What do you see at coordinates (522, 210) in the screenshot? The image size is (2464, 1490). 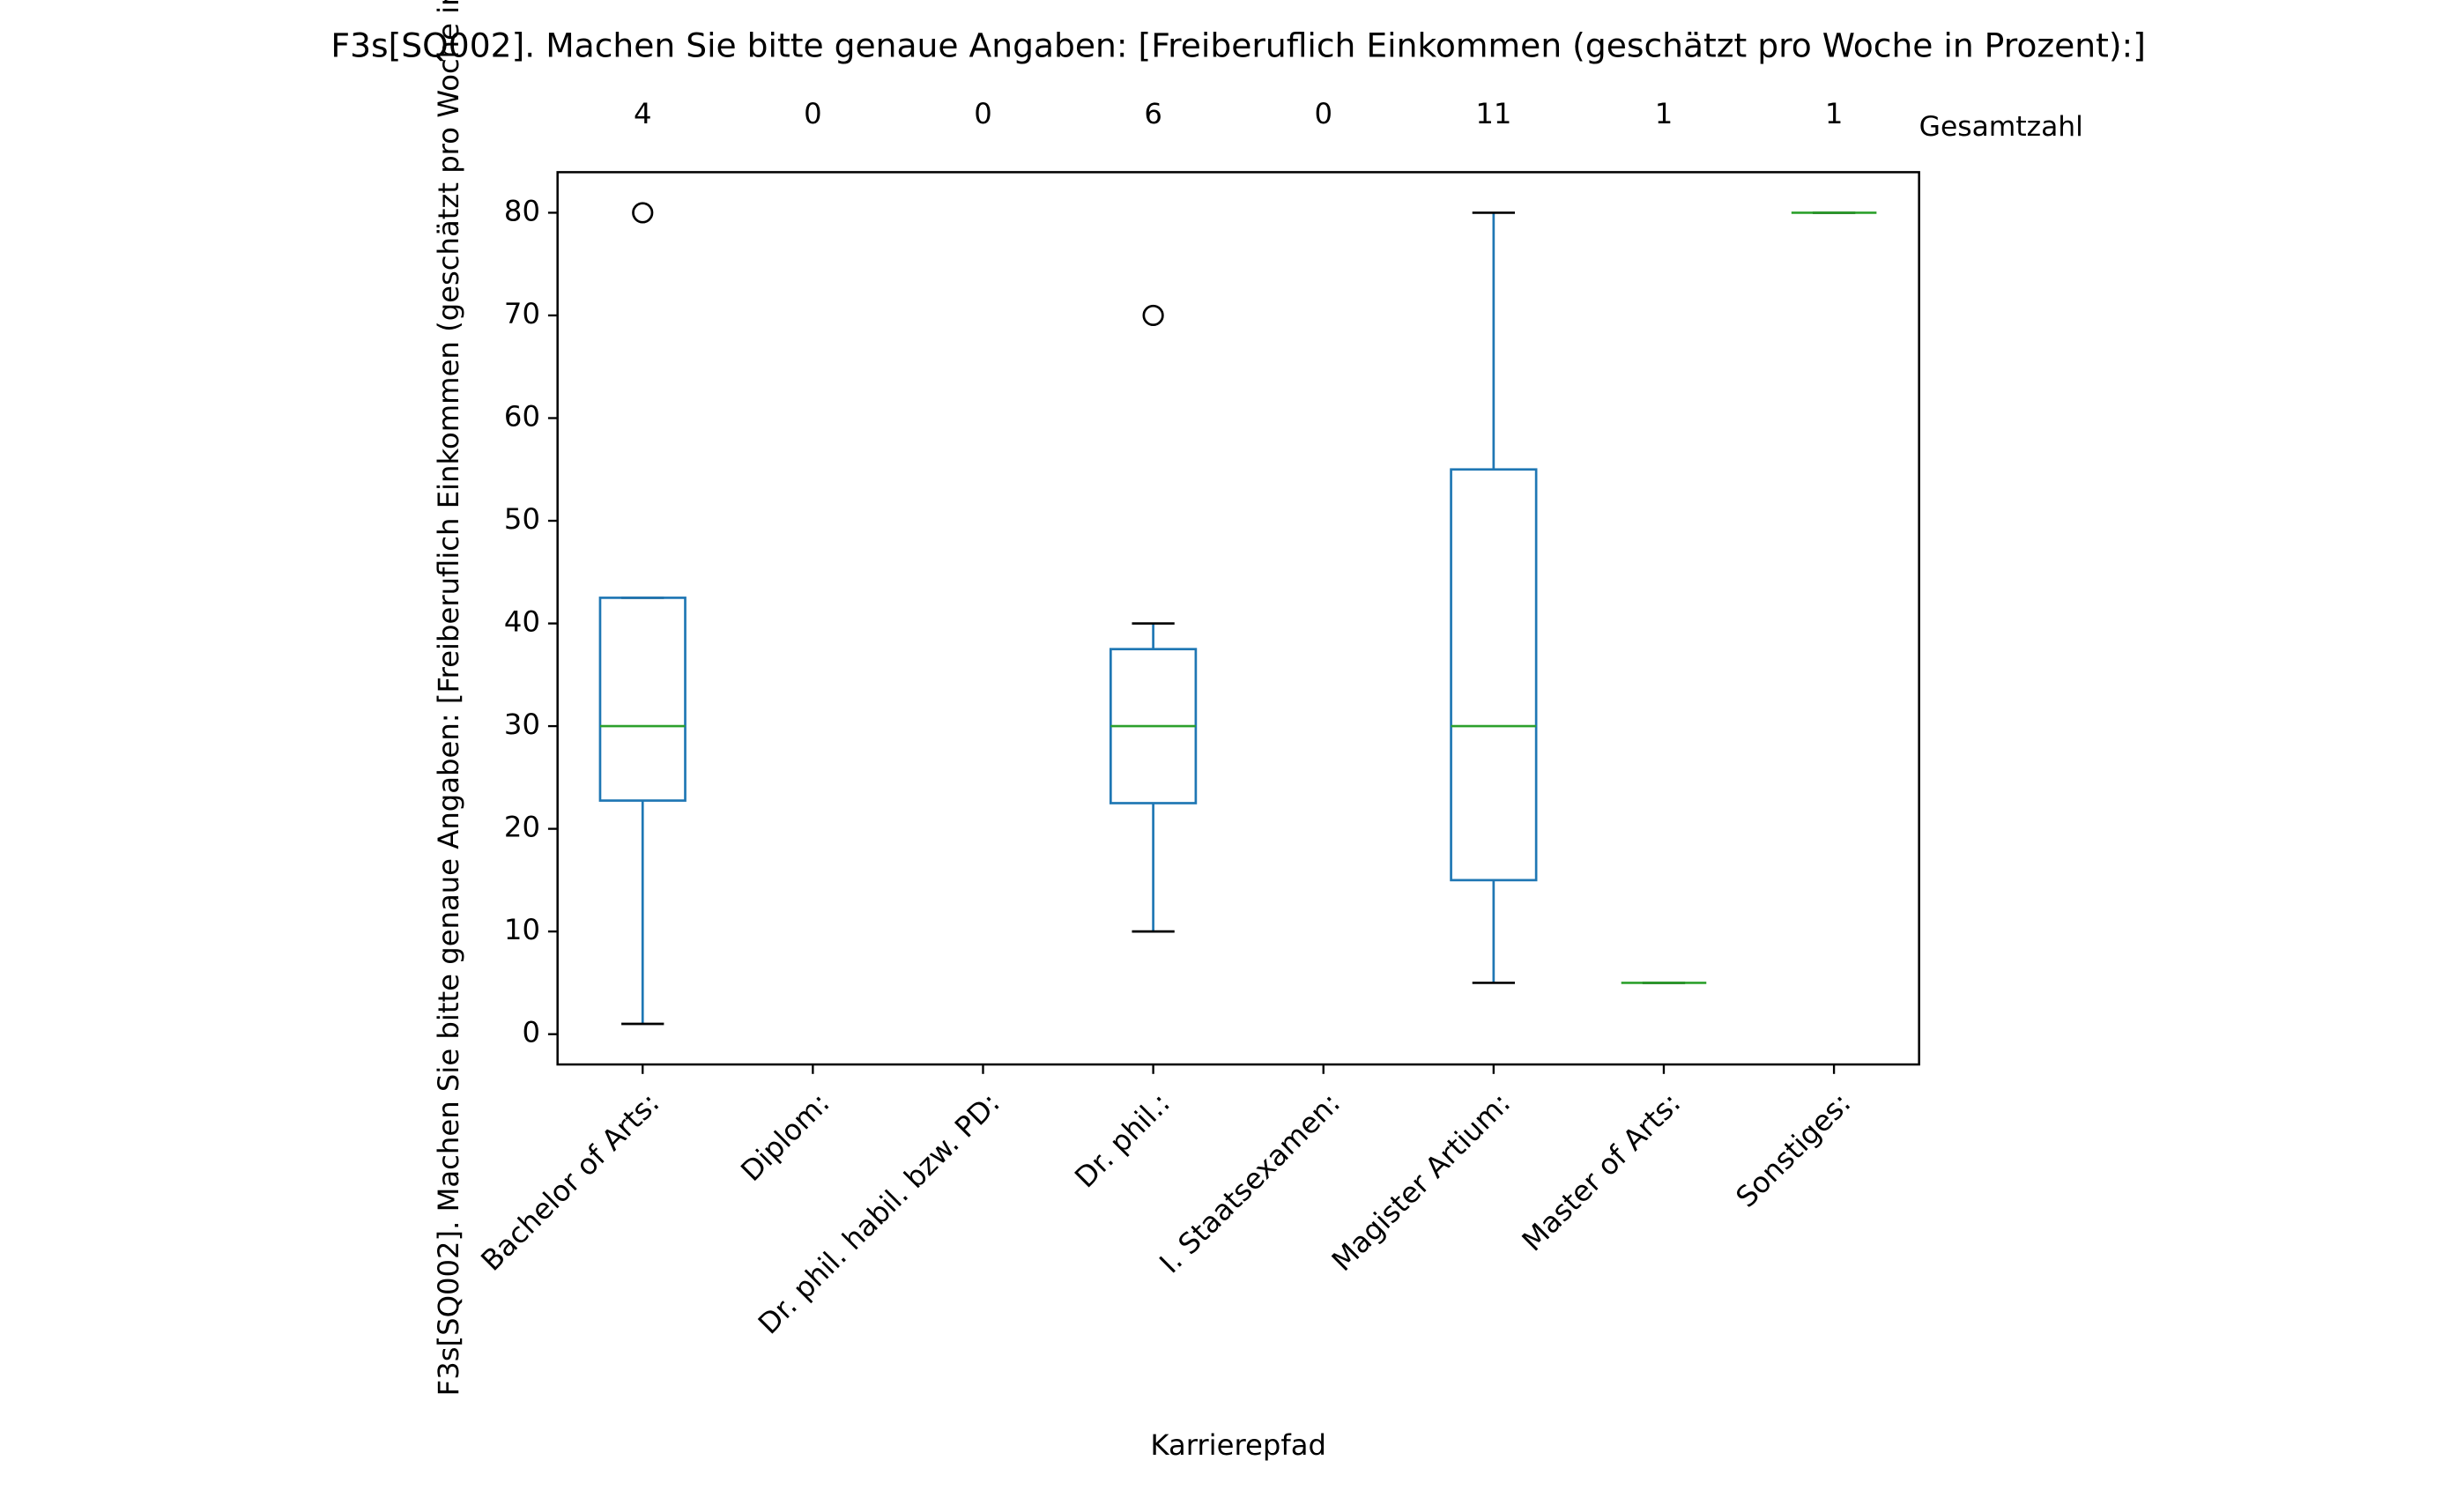 I see `y-tick-label: 80` at bounding box center [522, 210].